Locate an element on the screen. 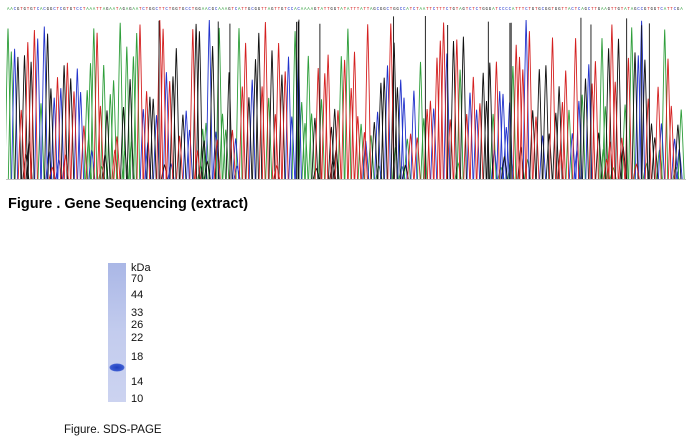  marker-22-label: 22 is located at coordinates (137, 338).